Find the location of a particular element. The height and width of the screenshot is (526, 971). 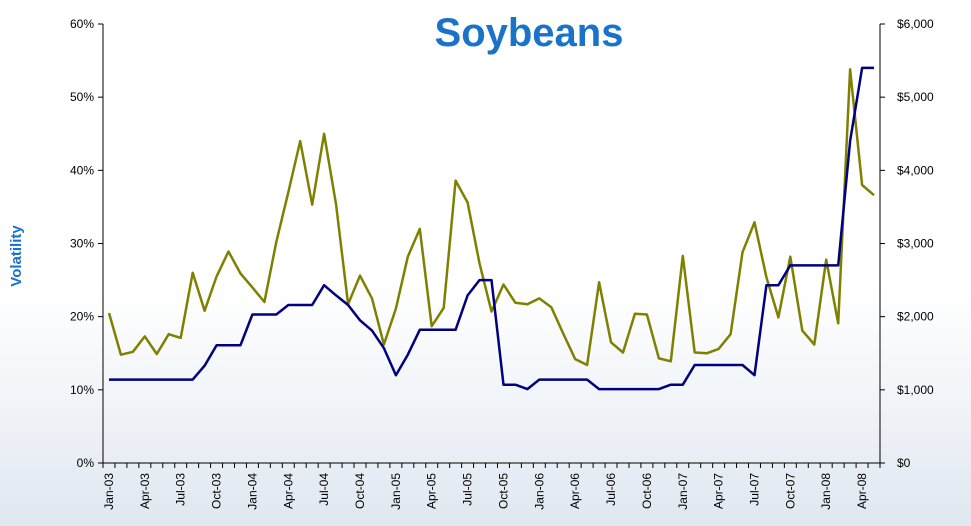

y-axis-label: Volatility is located at coordinates (16, 256).